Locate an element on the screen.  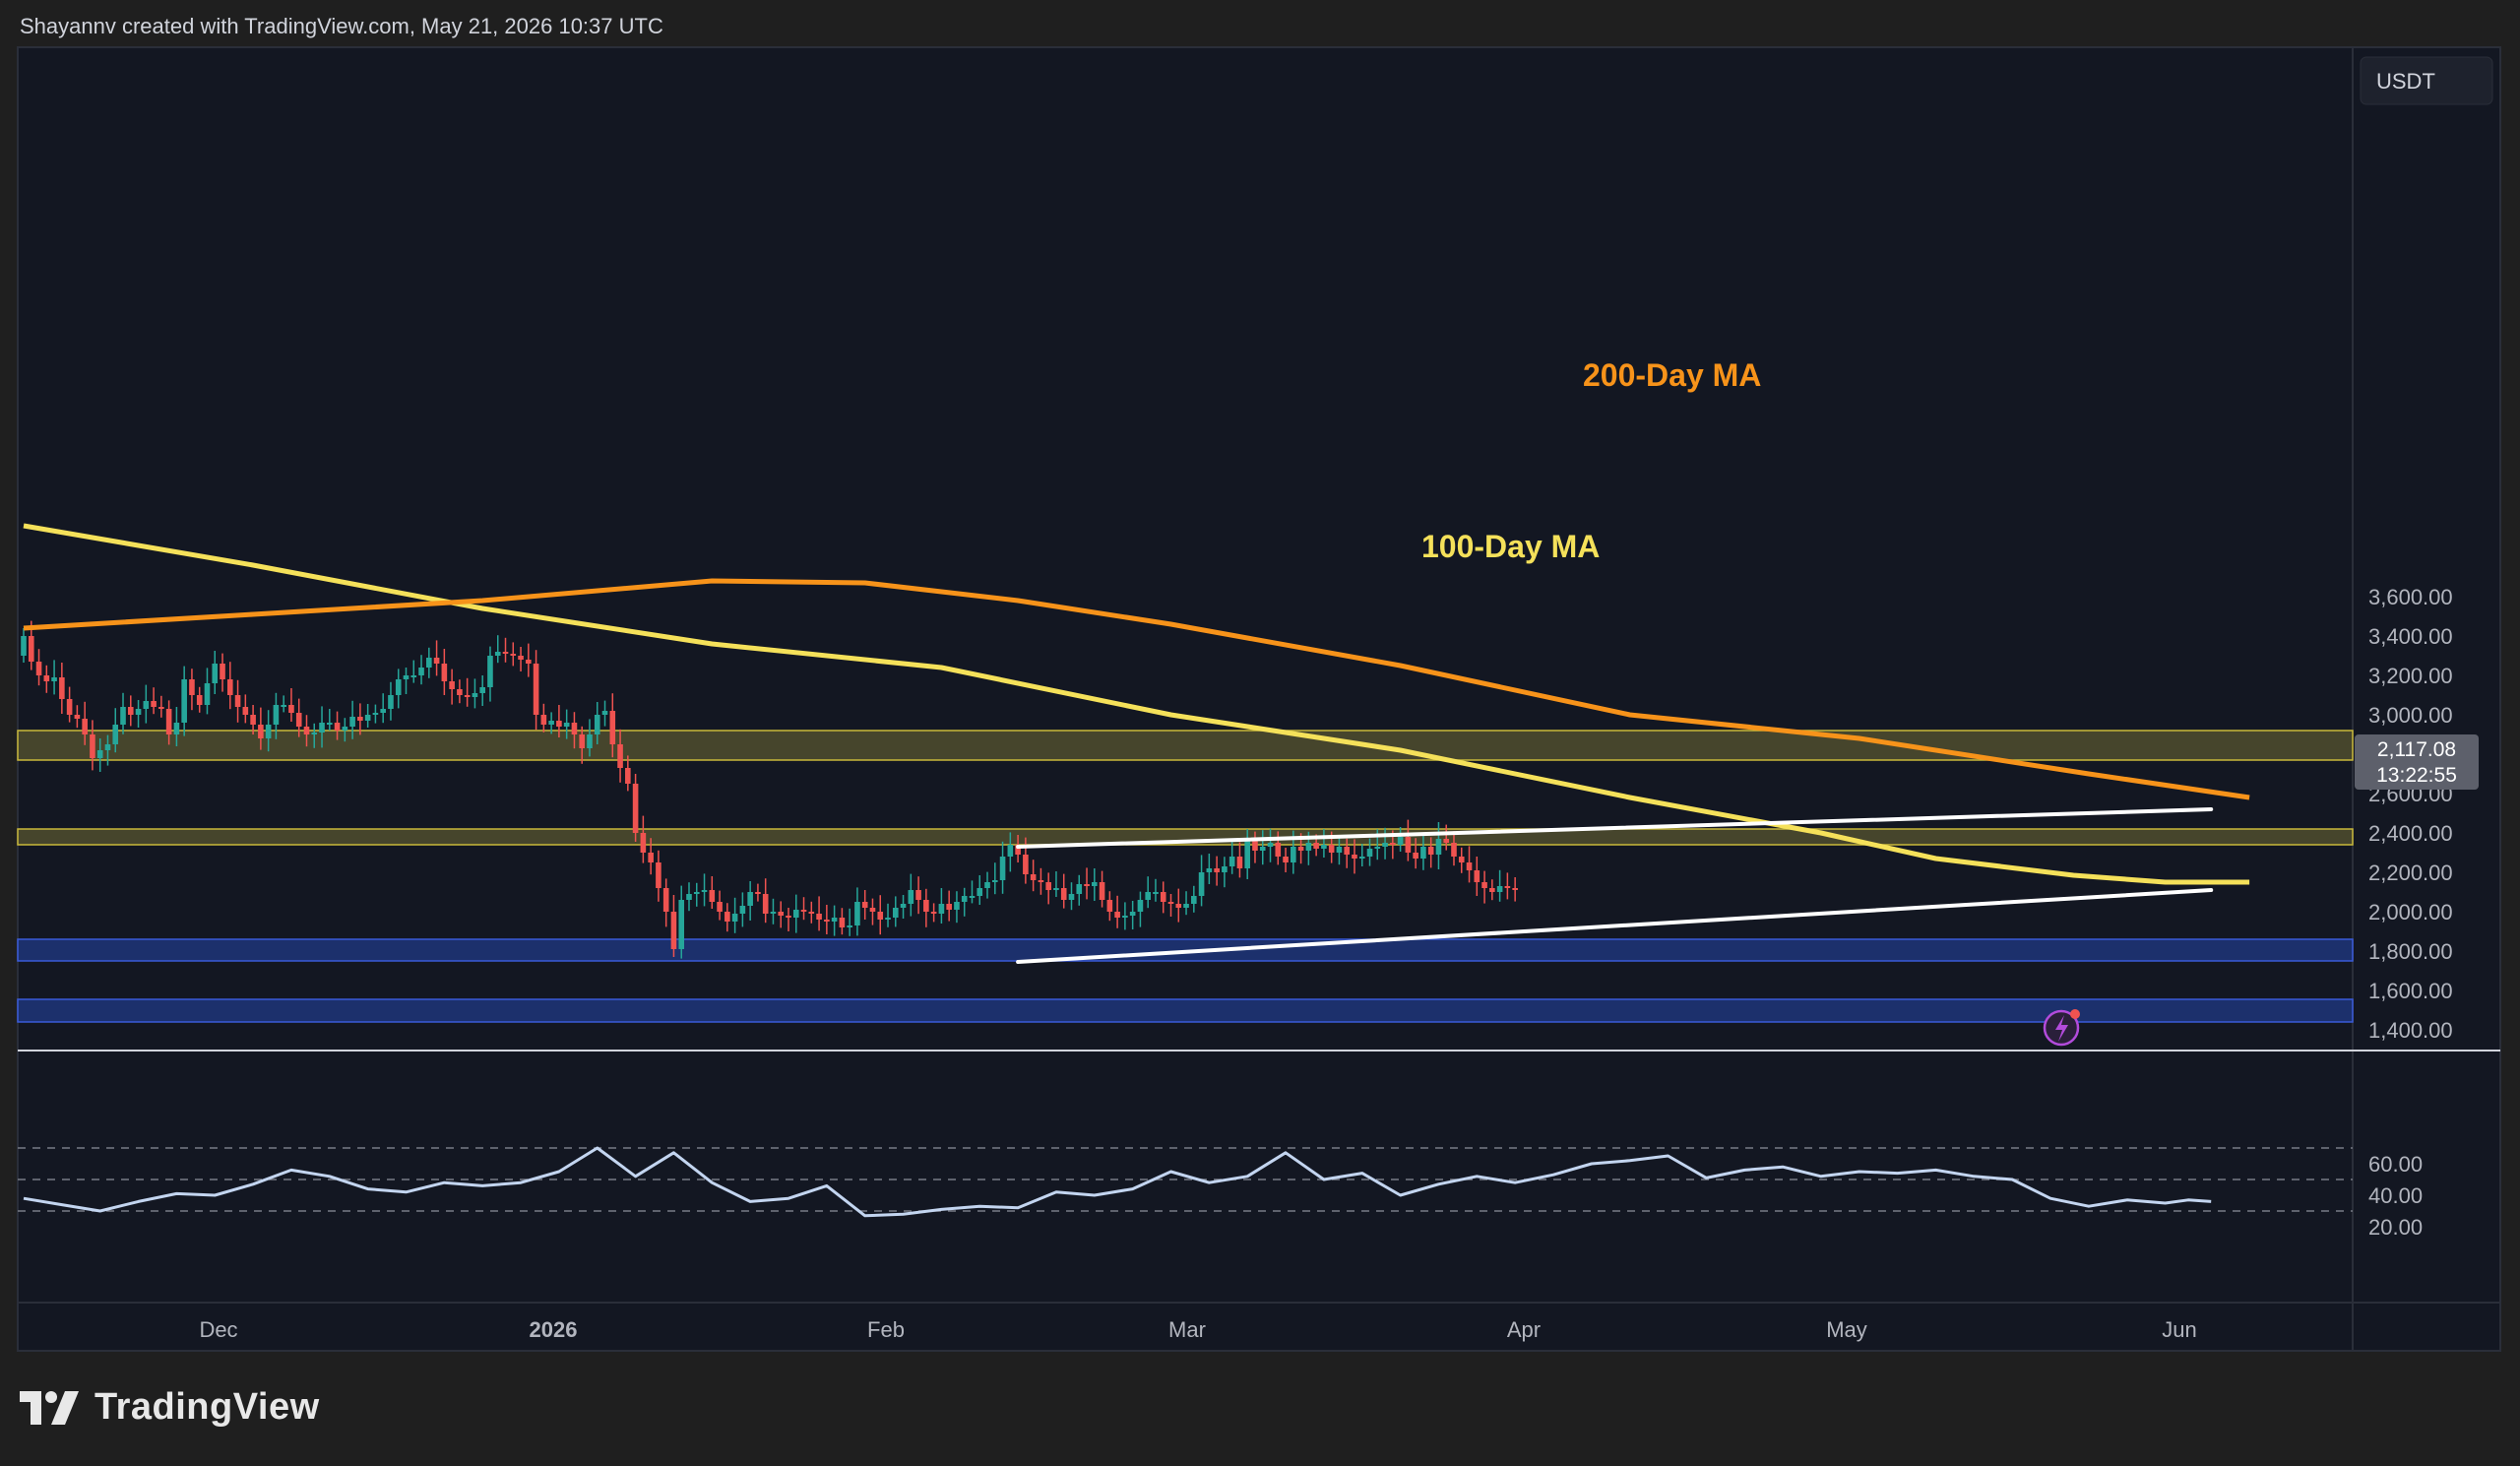
price-tick-label: 2,000.00 is located at coordinates (2410, 912).